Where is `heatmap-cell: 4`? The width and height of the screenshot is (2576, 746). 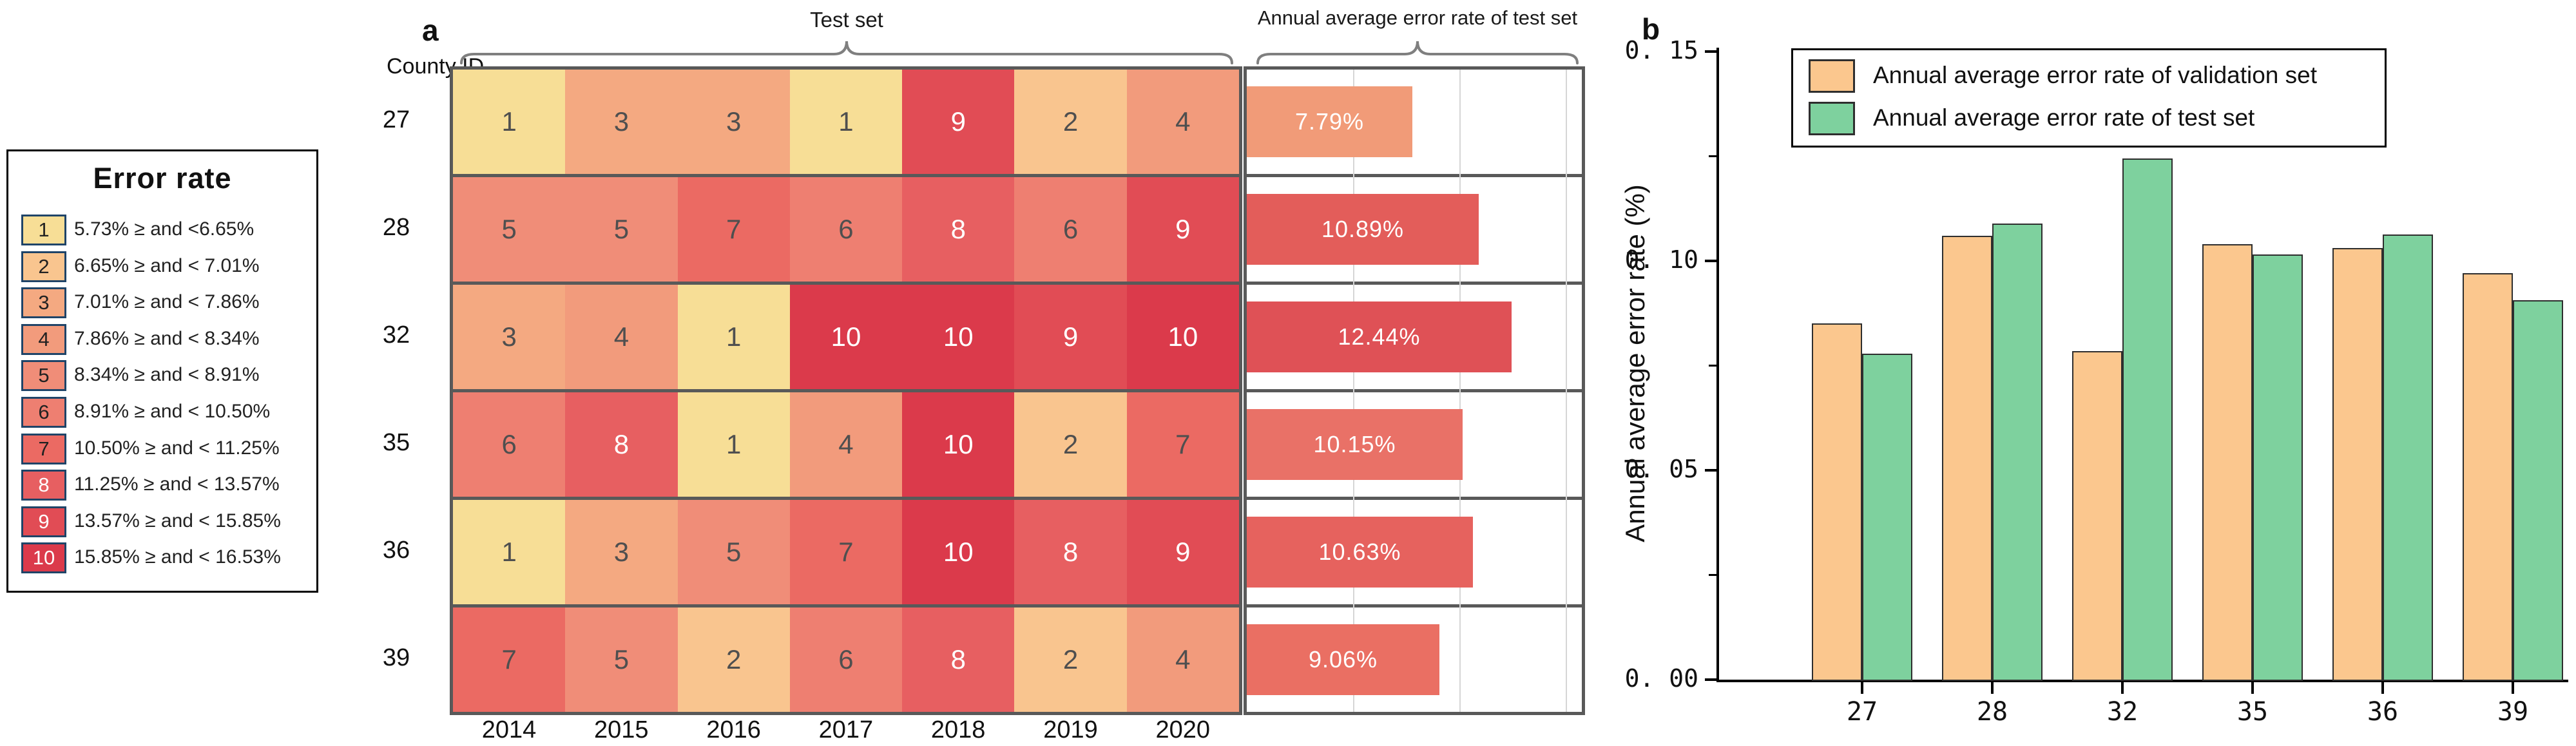 heatmap-cell: 4 is located at coordinates (1182, 122).